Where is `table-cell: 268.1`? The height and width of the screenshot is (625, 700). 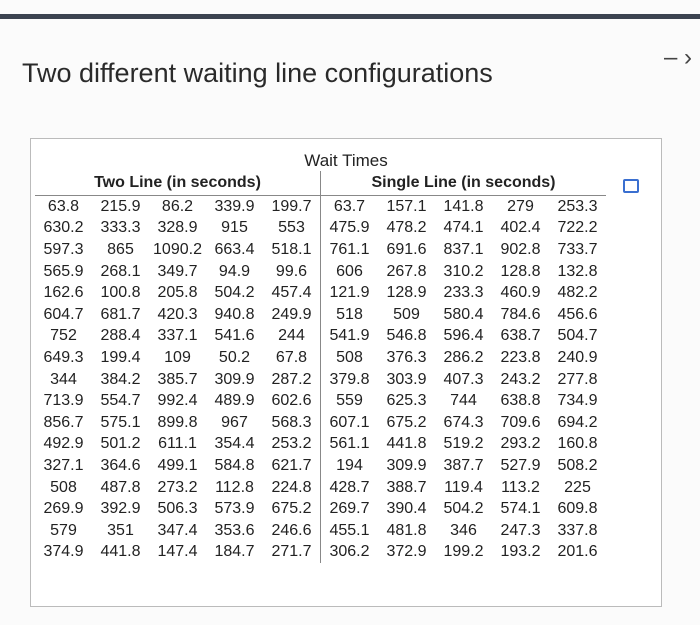
table-cell: 268.1 is located at coordinates (120, 271).